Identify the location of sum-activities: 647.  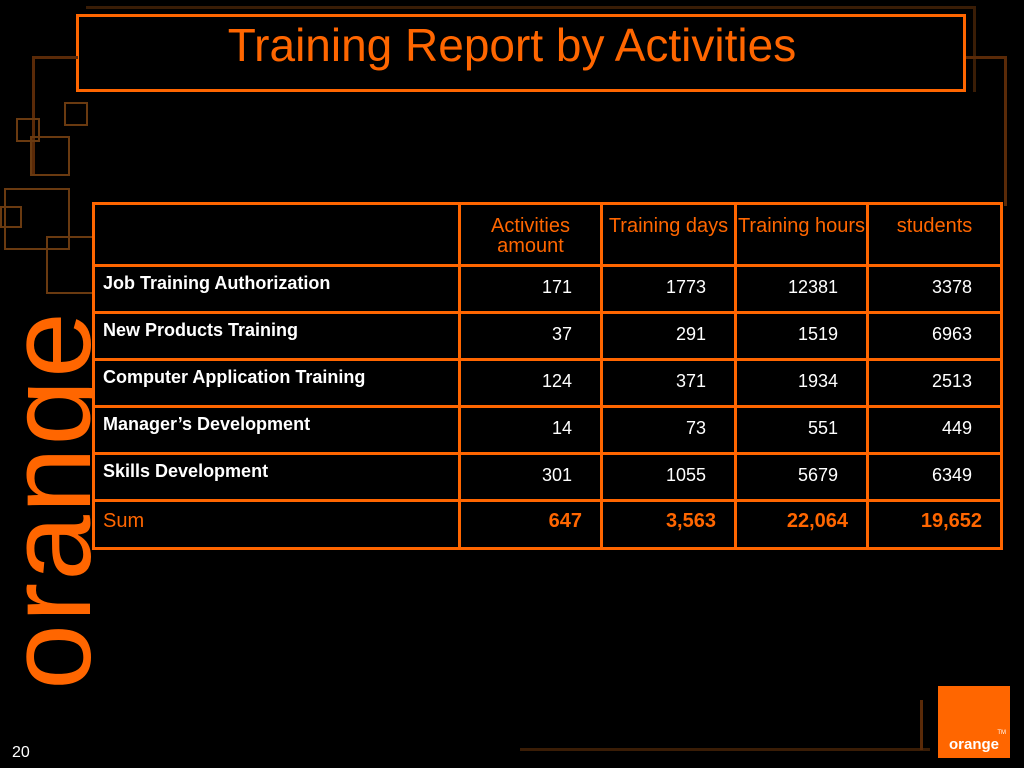
(530, 524).